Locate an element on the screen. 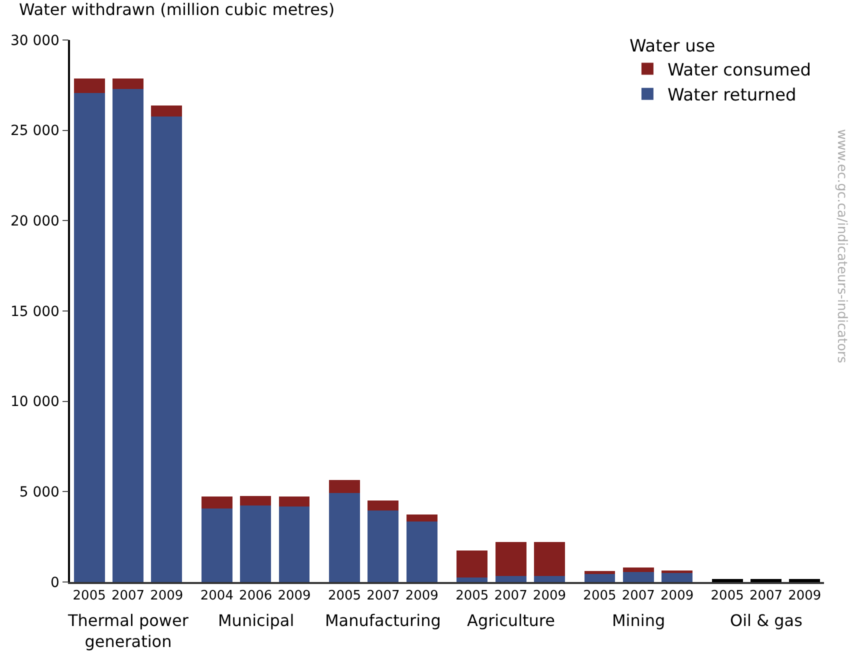 The image size is (864, 662). x-tick-label: 2004 is located at coordinates (217, 596).